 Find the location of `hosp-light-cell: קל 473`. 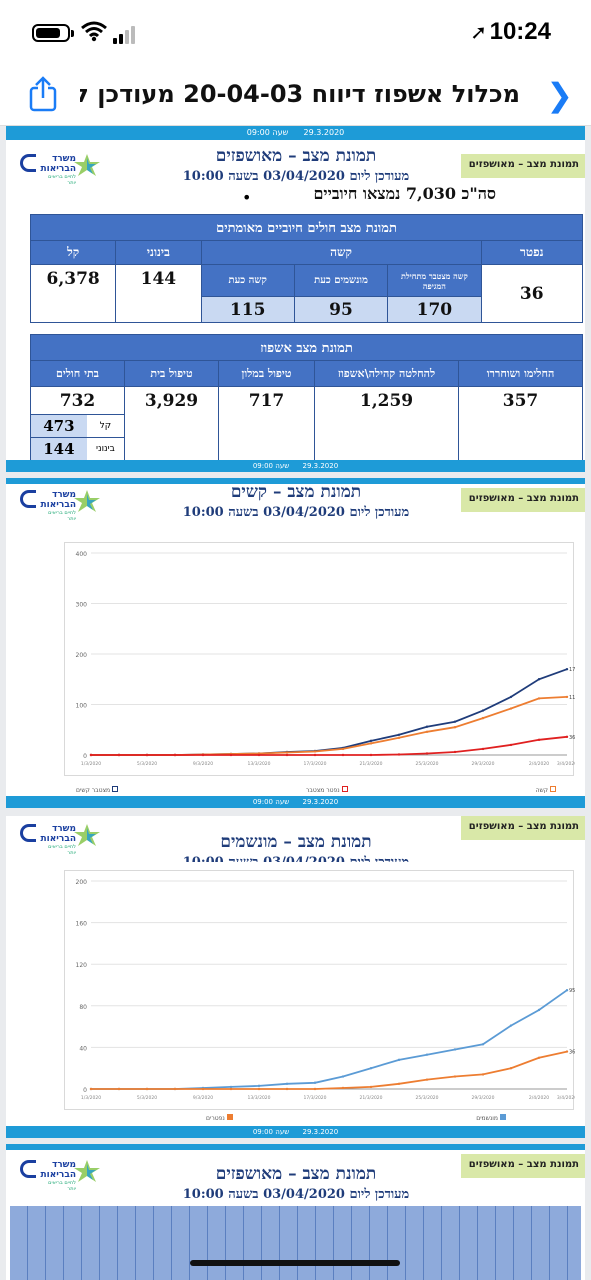

hosp-light-cell: קל 473 is located at coordinates (77, 426).